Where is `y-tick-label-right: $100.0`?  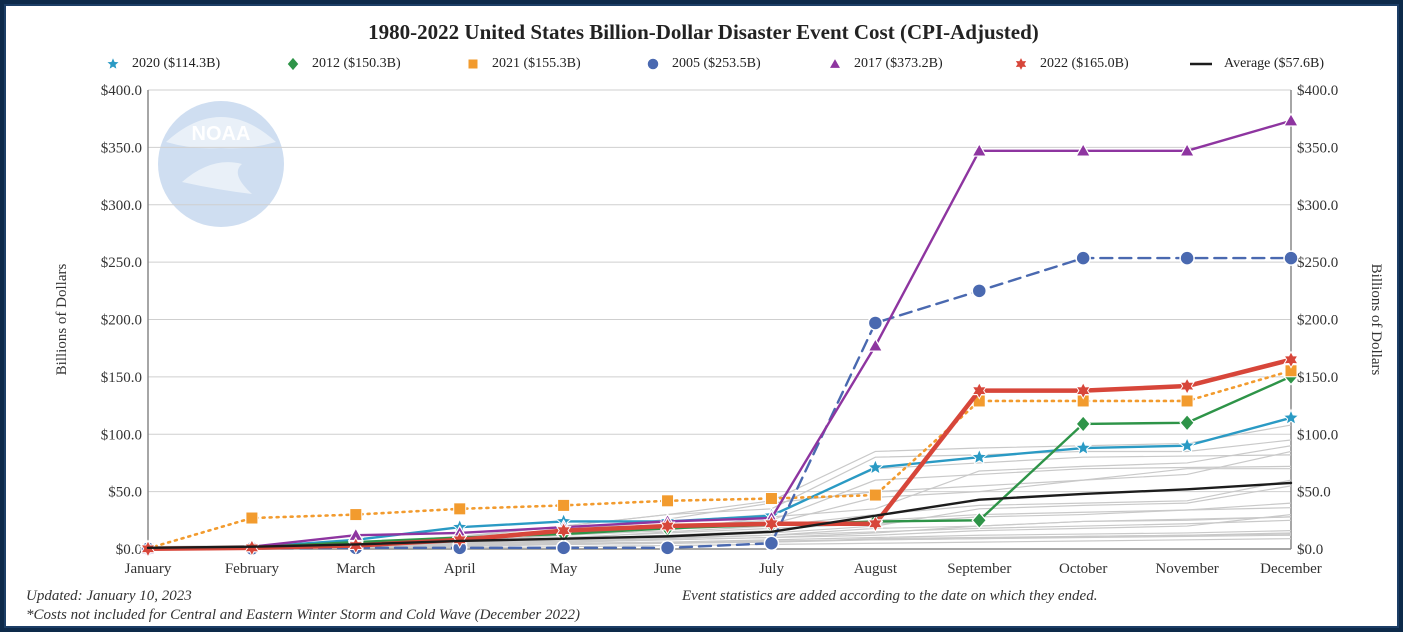 y-tick-label-right: $100.0 is located at coordinates (1317, 435).